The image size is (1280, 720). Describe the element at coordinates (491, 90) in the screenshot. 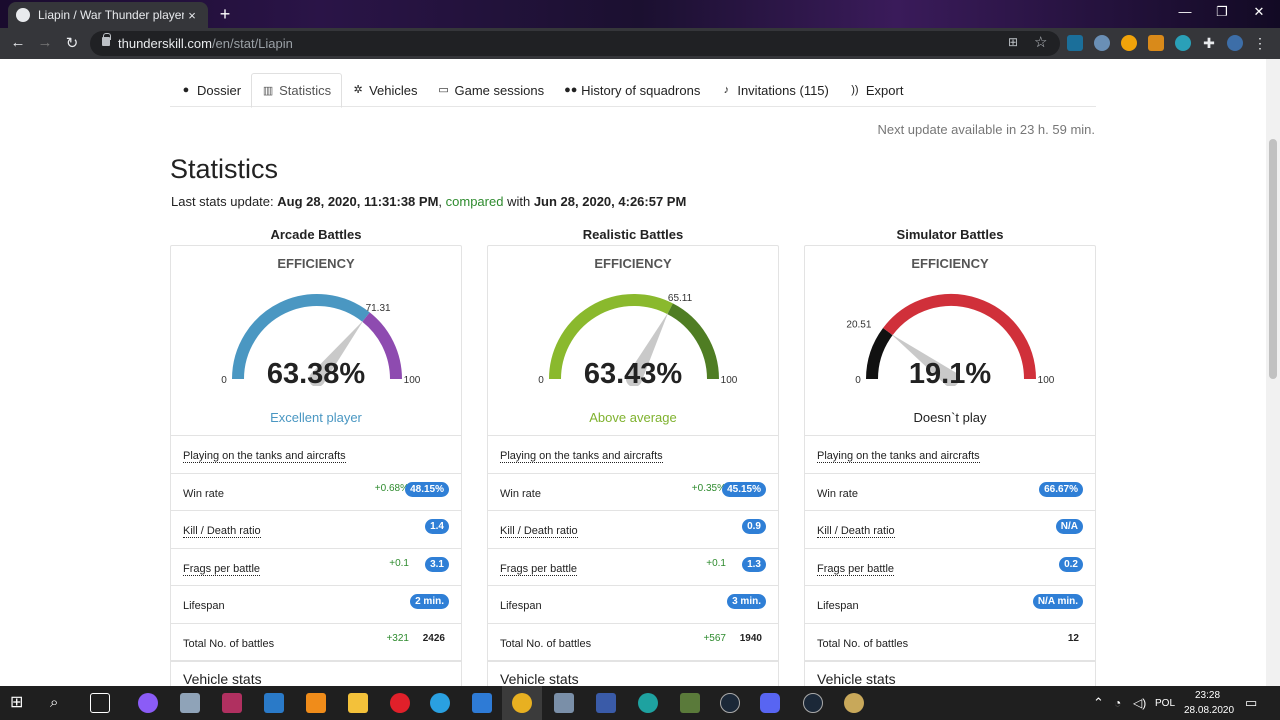

I see `tab-game-sessions: ▭ Game sessions` at that location.